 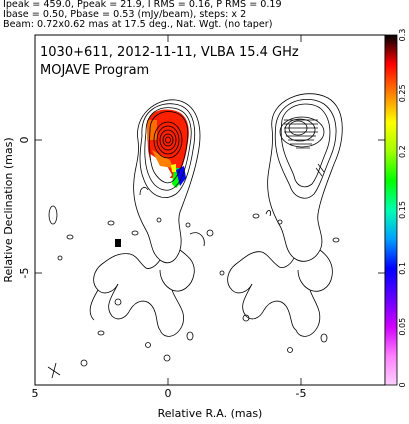 I want to click on x-axis-label: Relative R.A. (mas), so click(x=210, y=413).